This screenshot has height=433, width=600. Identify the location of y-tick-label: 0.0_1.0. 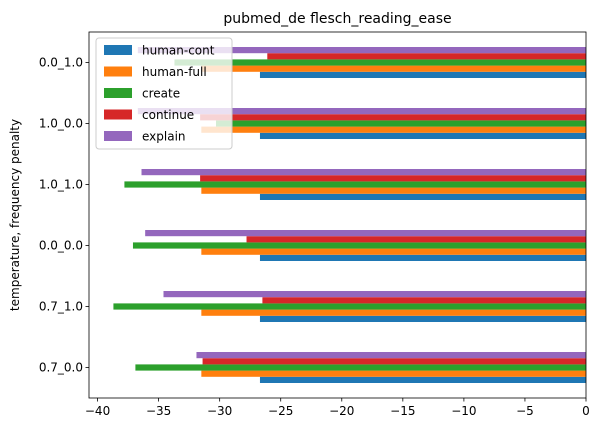
(61, 63).